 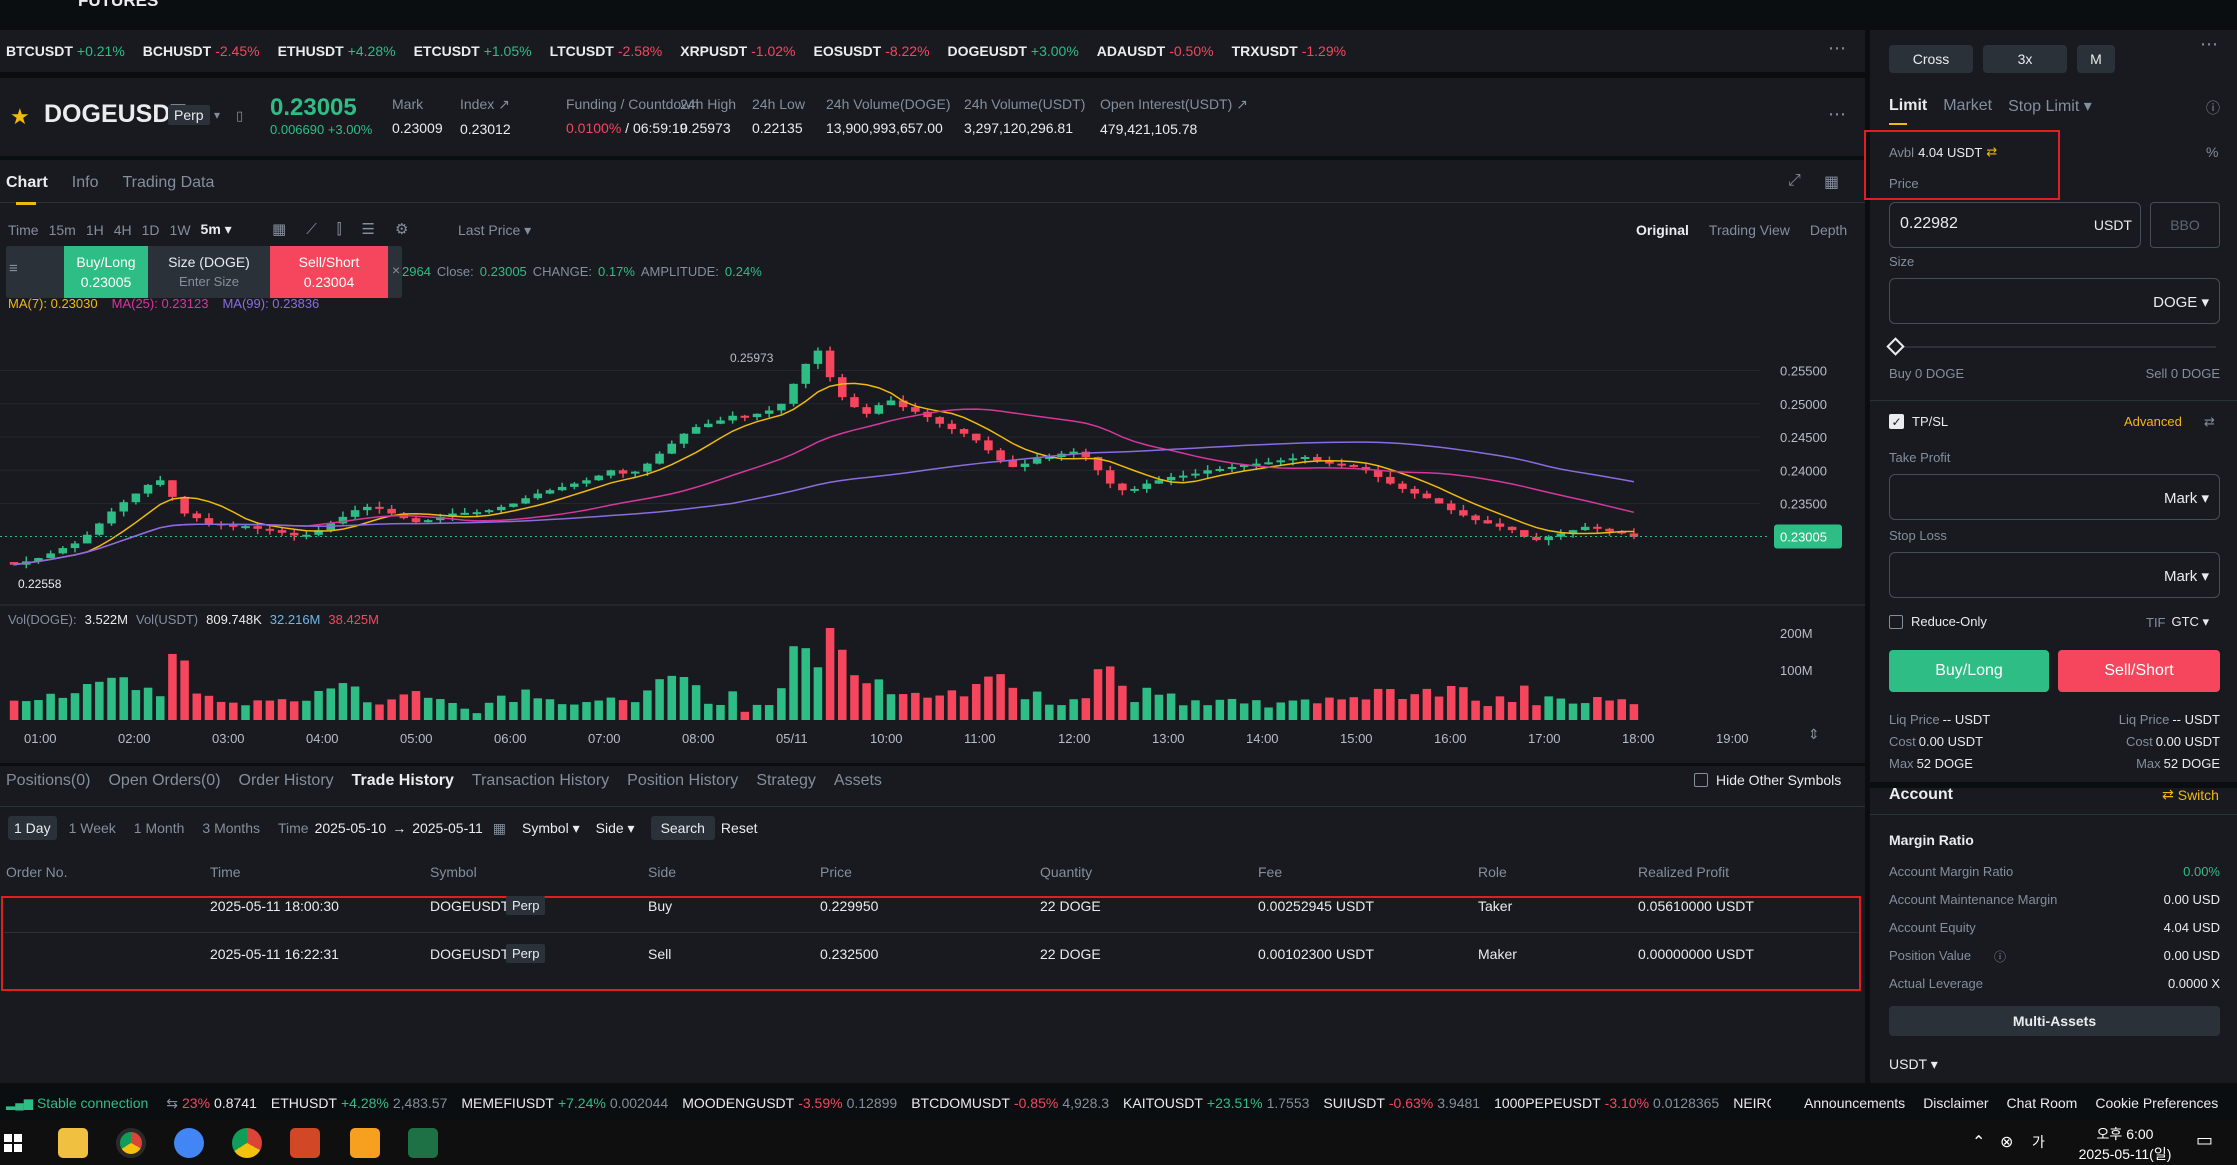 I want to click on size-input: DOGE ▾, so click(x=2054, y=301).